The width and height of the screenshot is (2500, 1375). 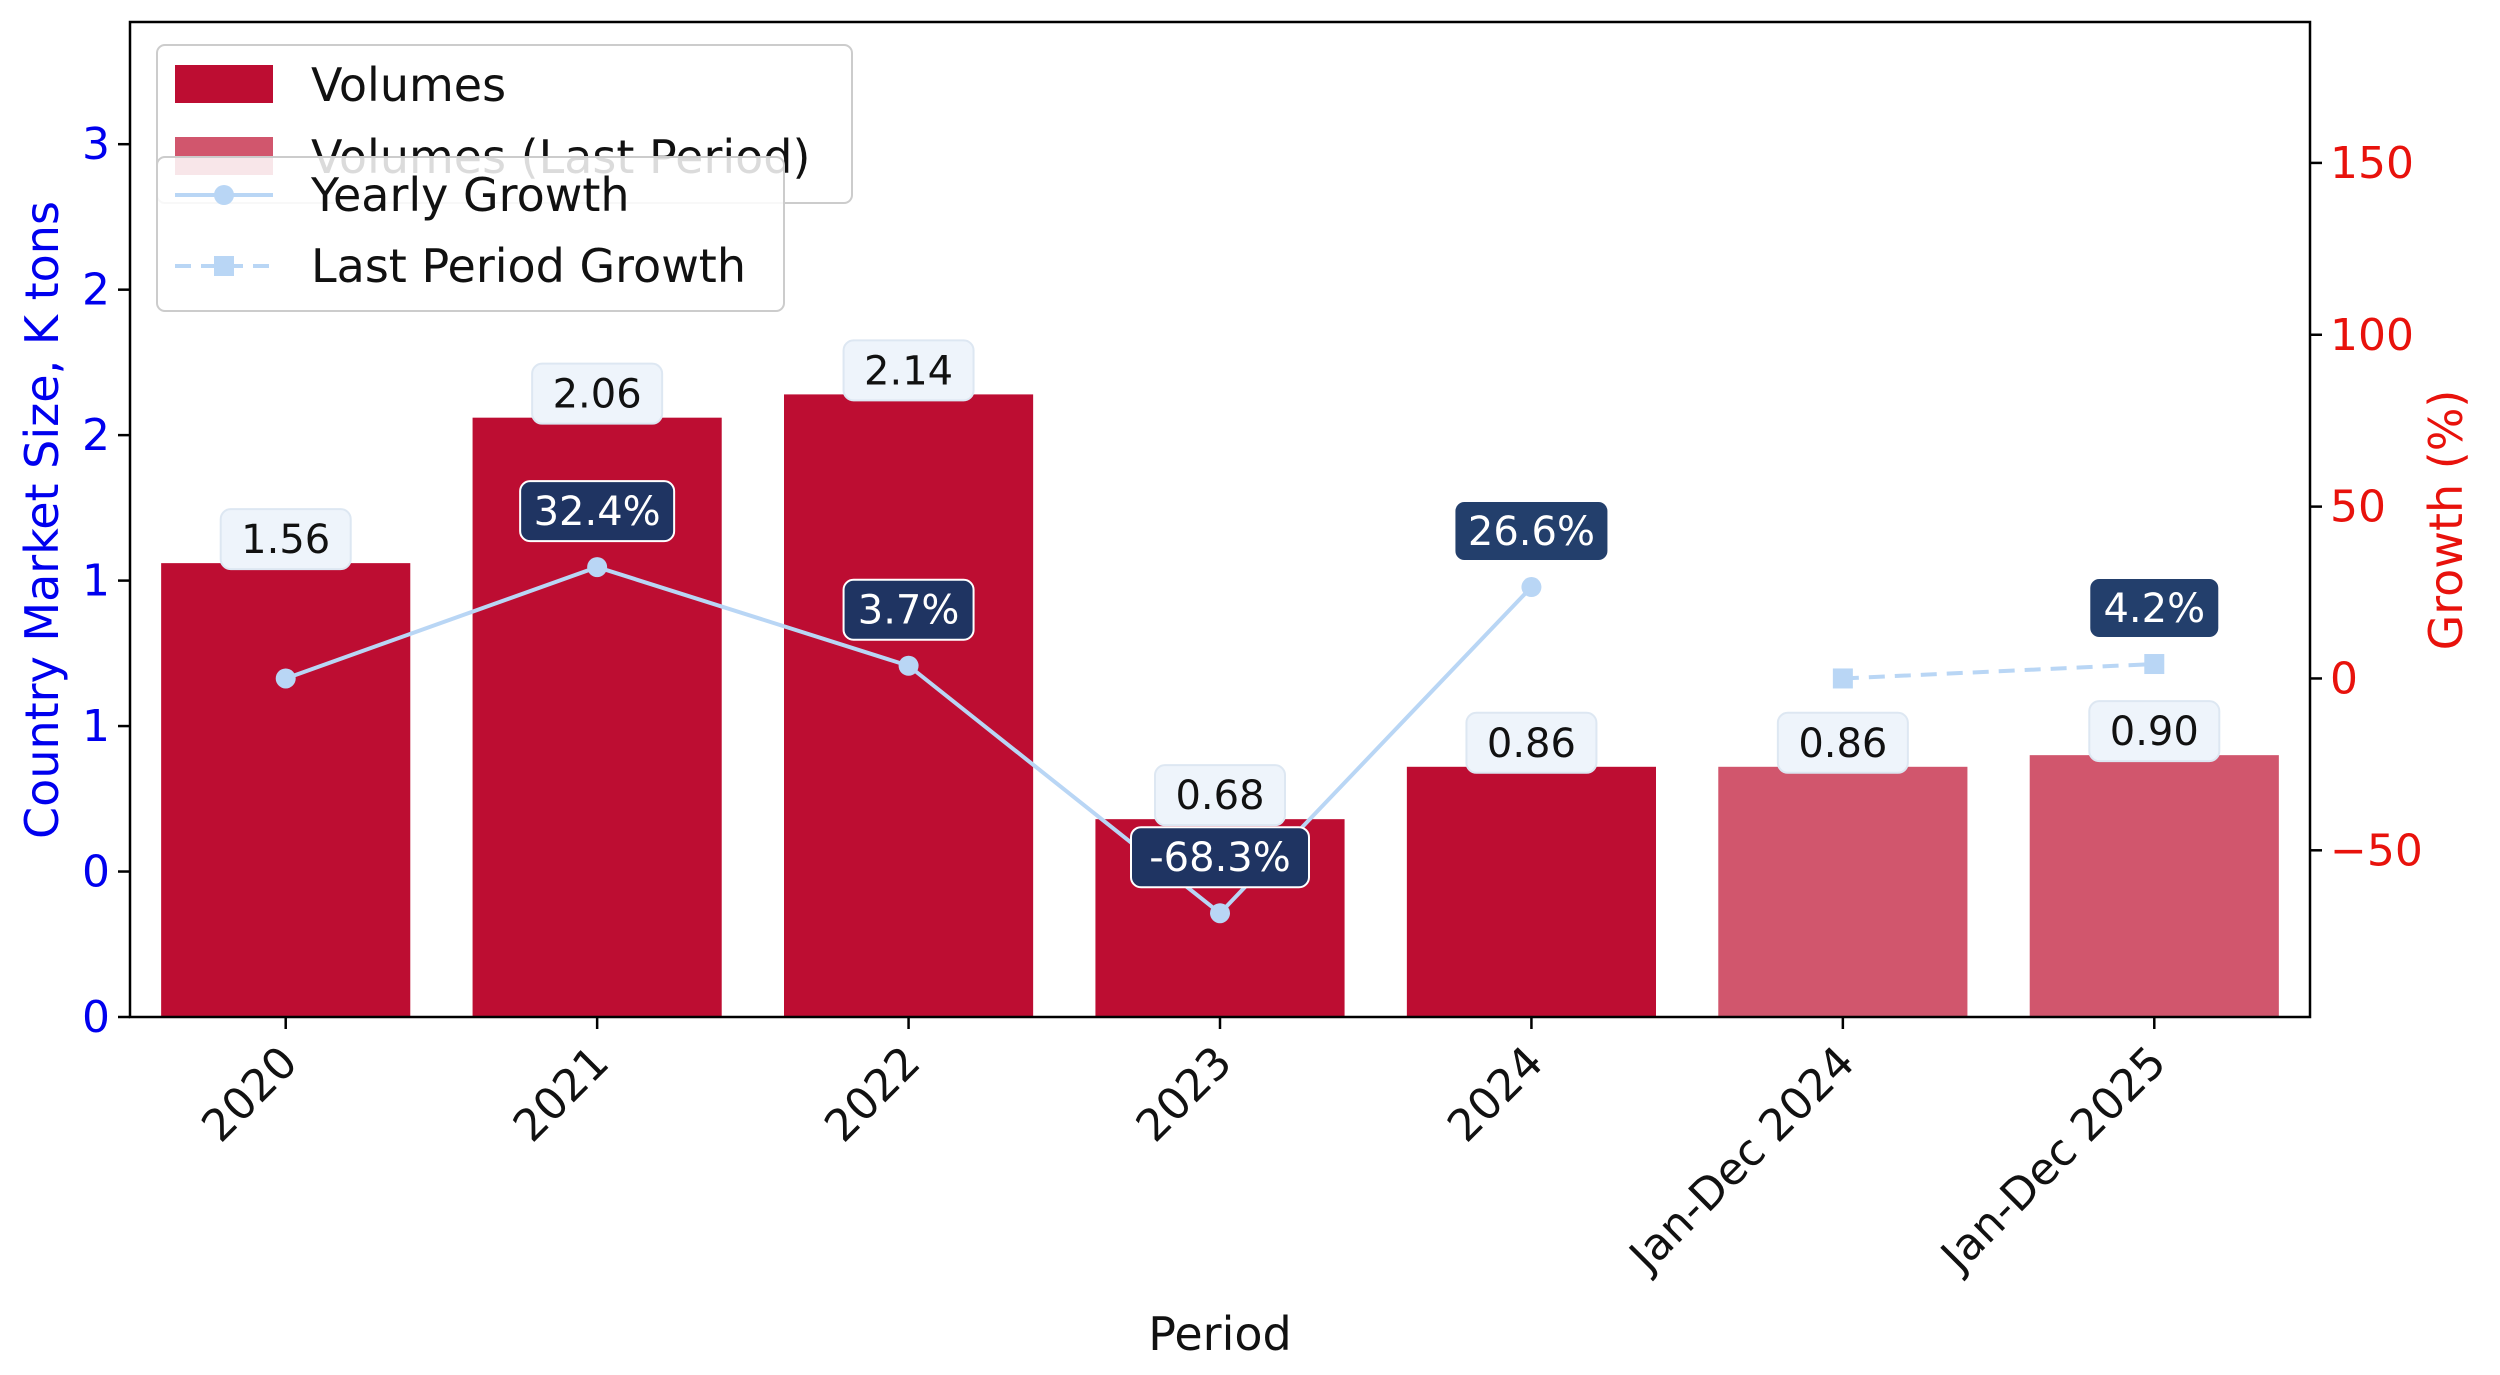 What do you see at coordinates (2358, 507) in the screenshot?
I see `y2-tick-label: 50` at bounding box center [2358, 507].